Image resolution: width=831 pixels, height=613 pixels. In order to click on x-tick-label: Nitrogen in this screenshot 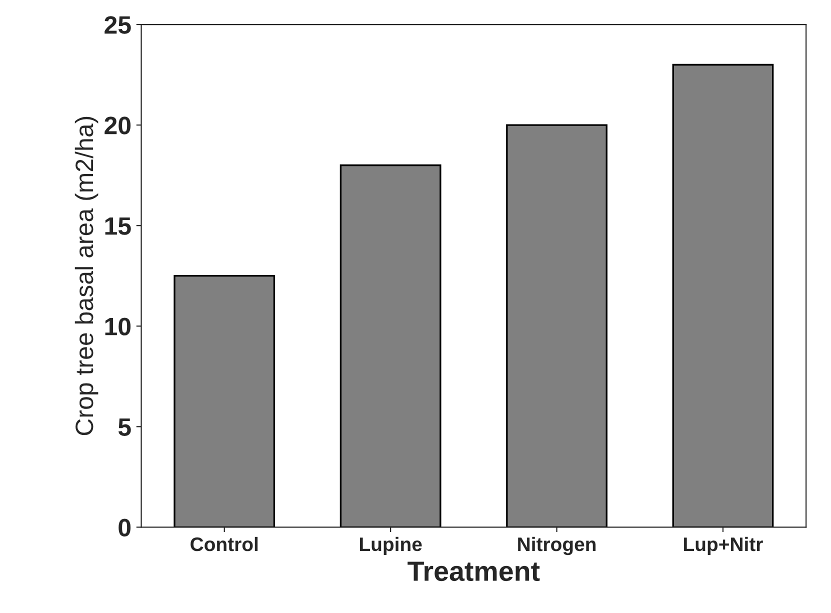, I will do `click(557, 546)`.